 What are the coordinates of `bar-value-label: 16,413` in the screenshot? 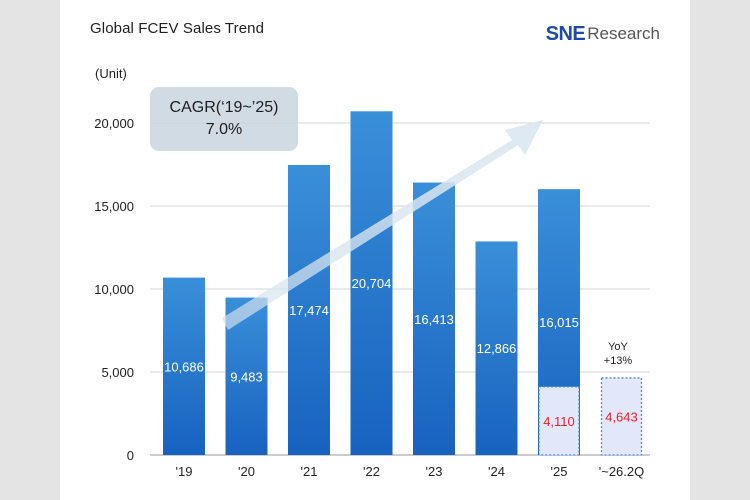 It's located at (434, 319).